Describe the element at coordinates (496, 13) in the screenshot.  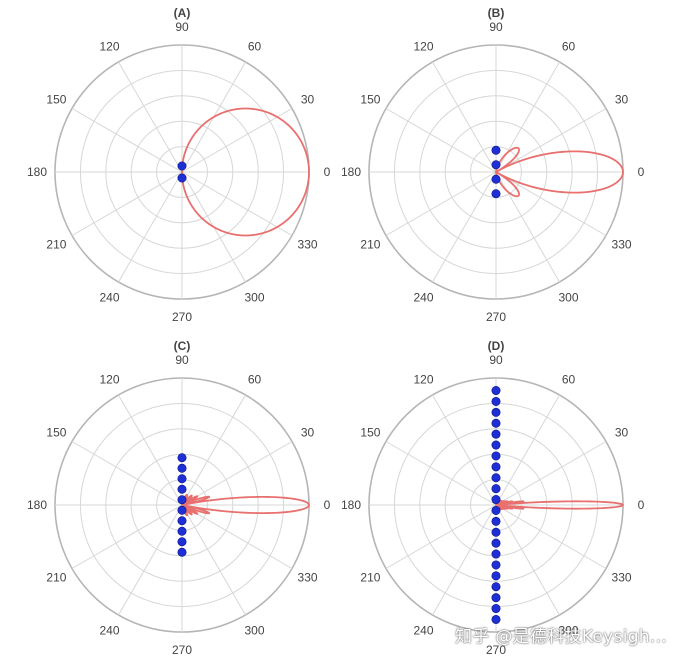
I see `panel-label: (B)` at that location.